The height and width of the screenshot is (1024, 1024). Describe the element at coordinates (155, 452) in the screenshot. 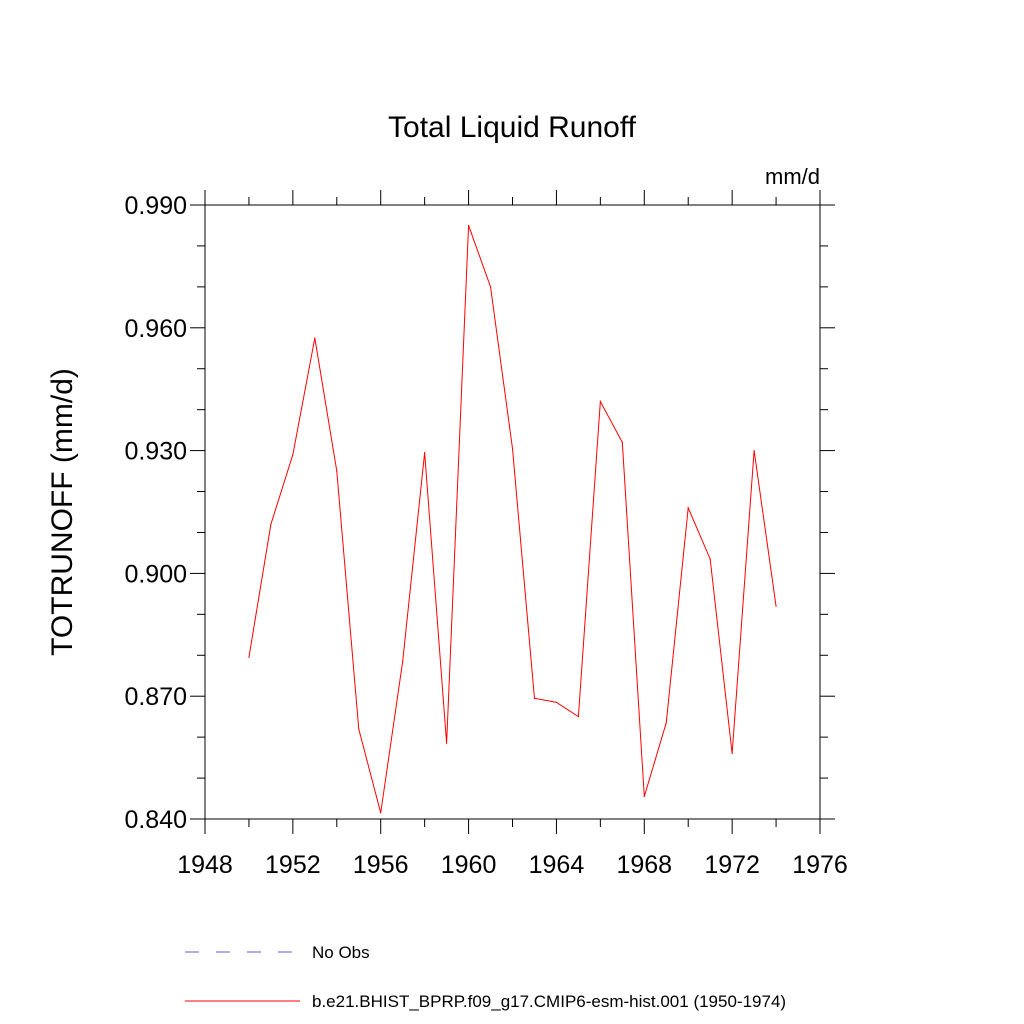

I see `y-tick-label: 0.930` at that location.